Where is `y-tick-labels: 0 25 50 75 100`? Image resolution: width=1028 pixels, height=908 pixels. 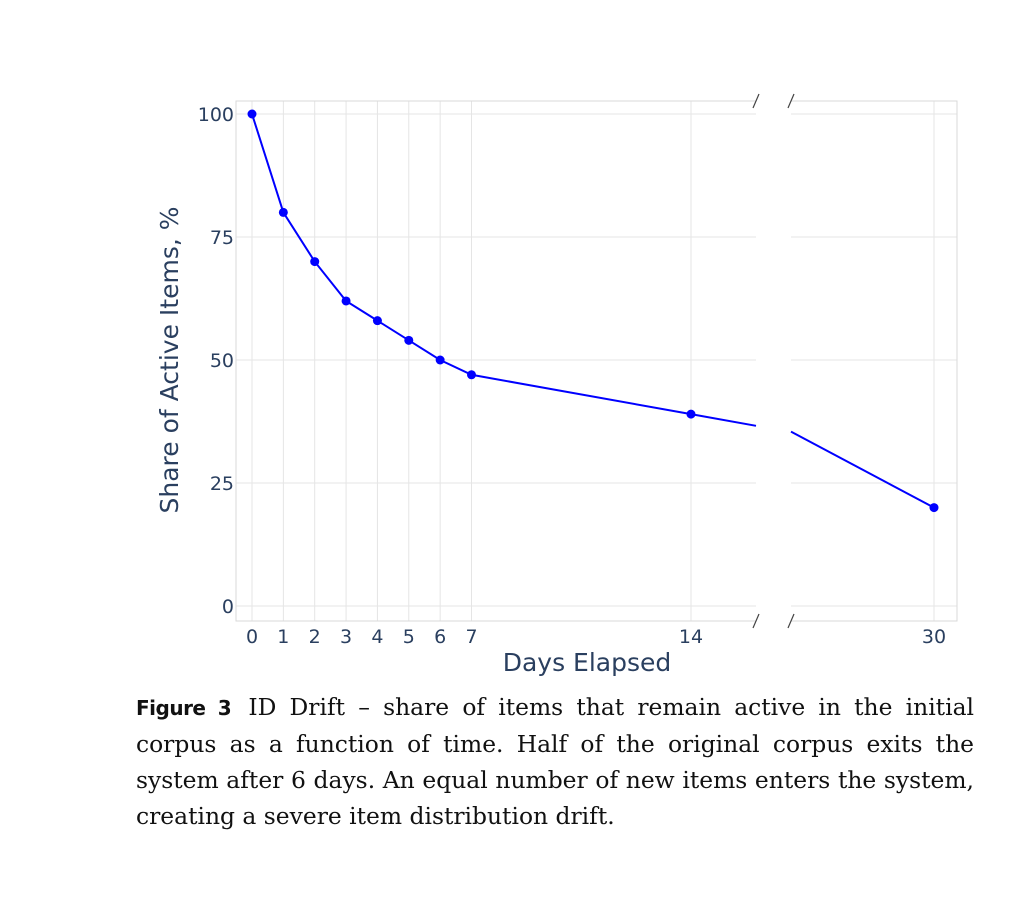
y-tick-labels: 0 25 50 75 100 is located at coordinates (216, 361).